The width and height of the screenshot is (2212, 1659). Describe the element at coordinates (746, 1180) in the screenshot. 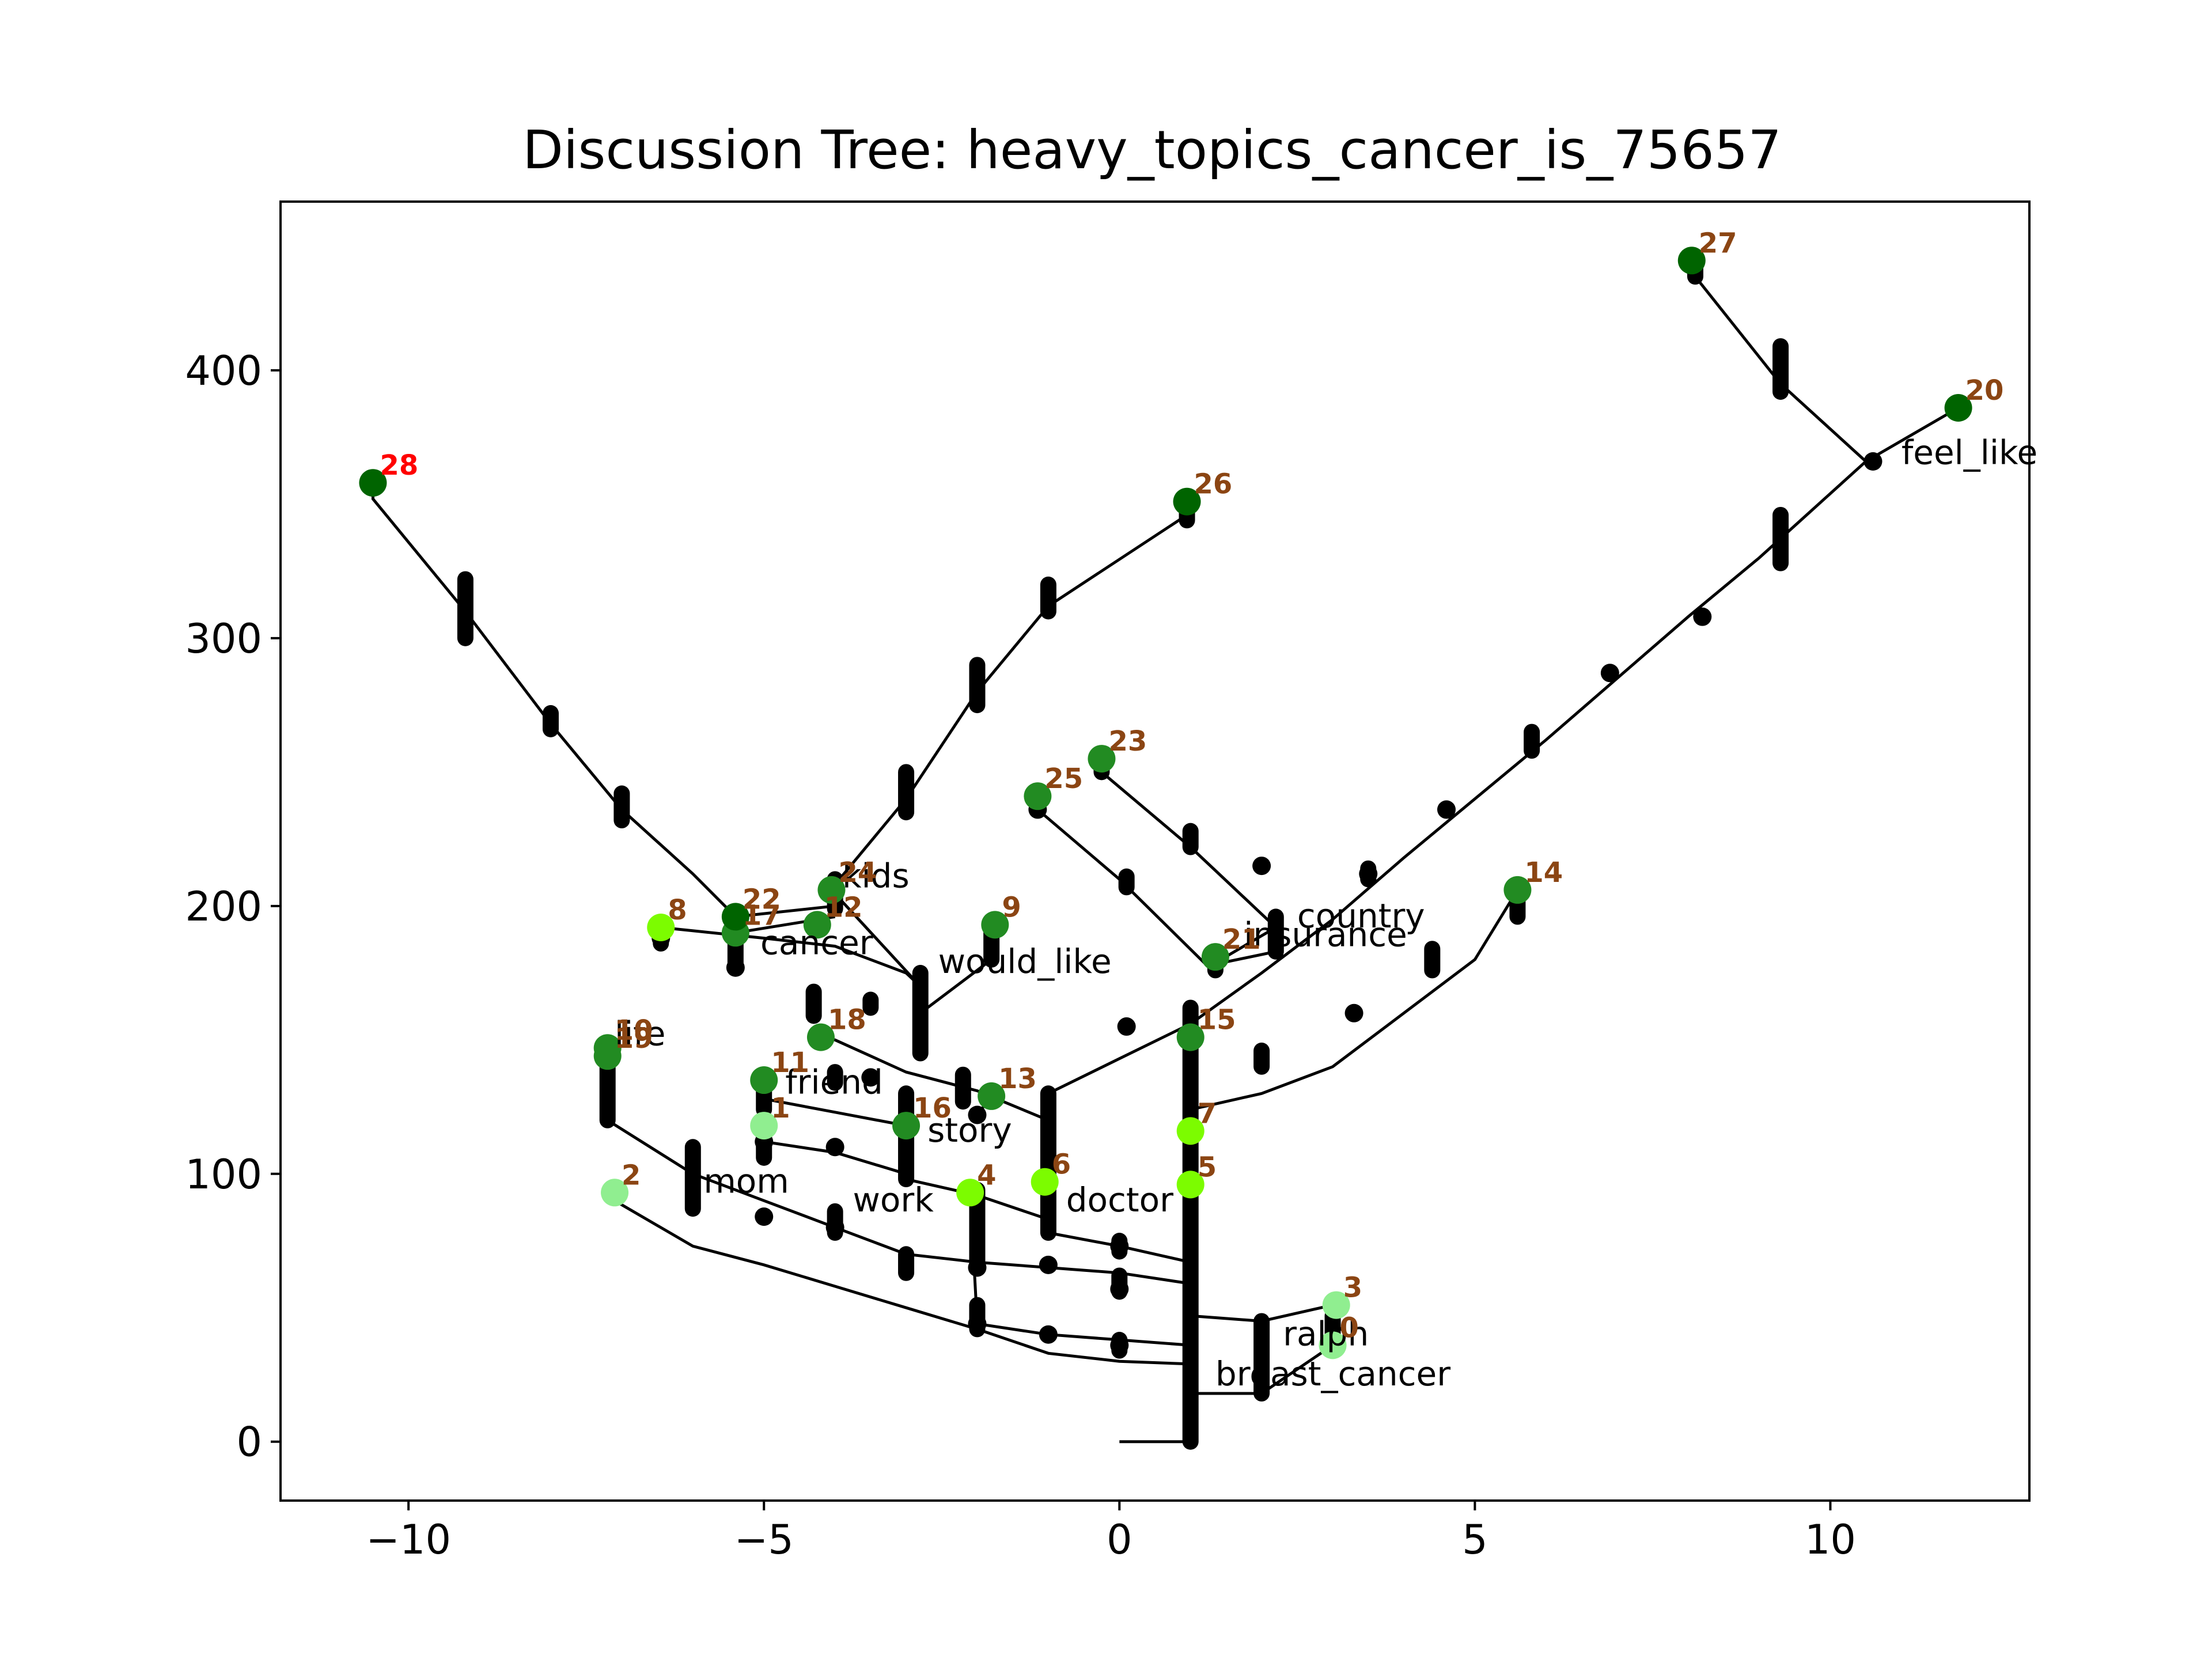

I see `topic-label: mom` at that location.